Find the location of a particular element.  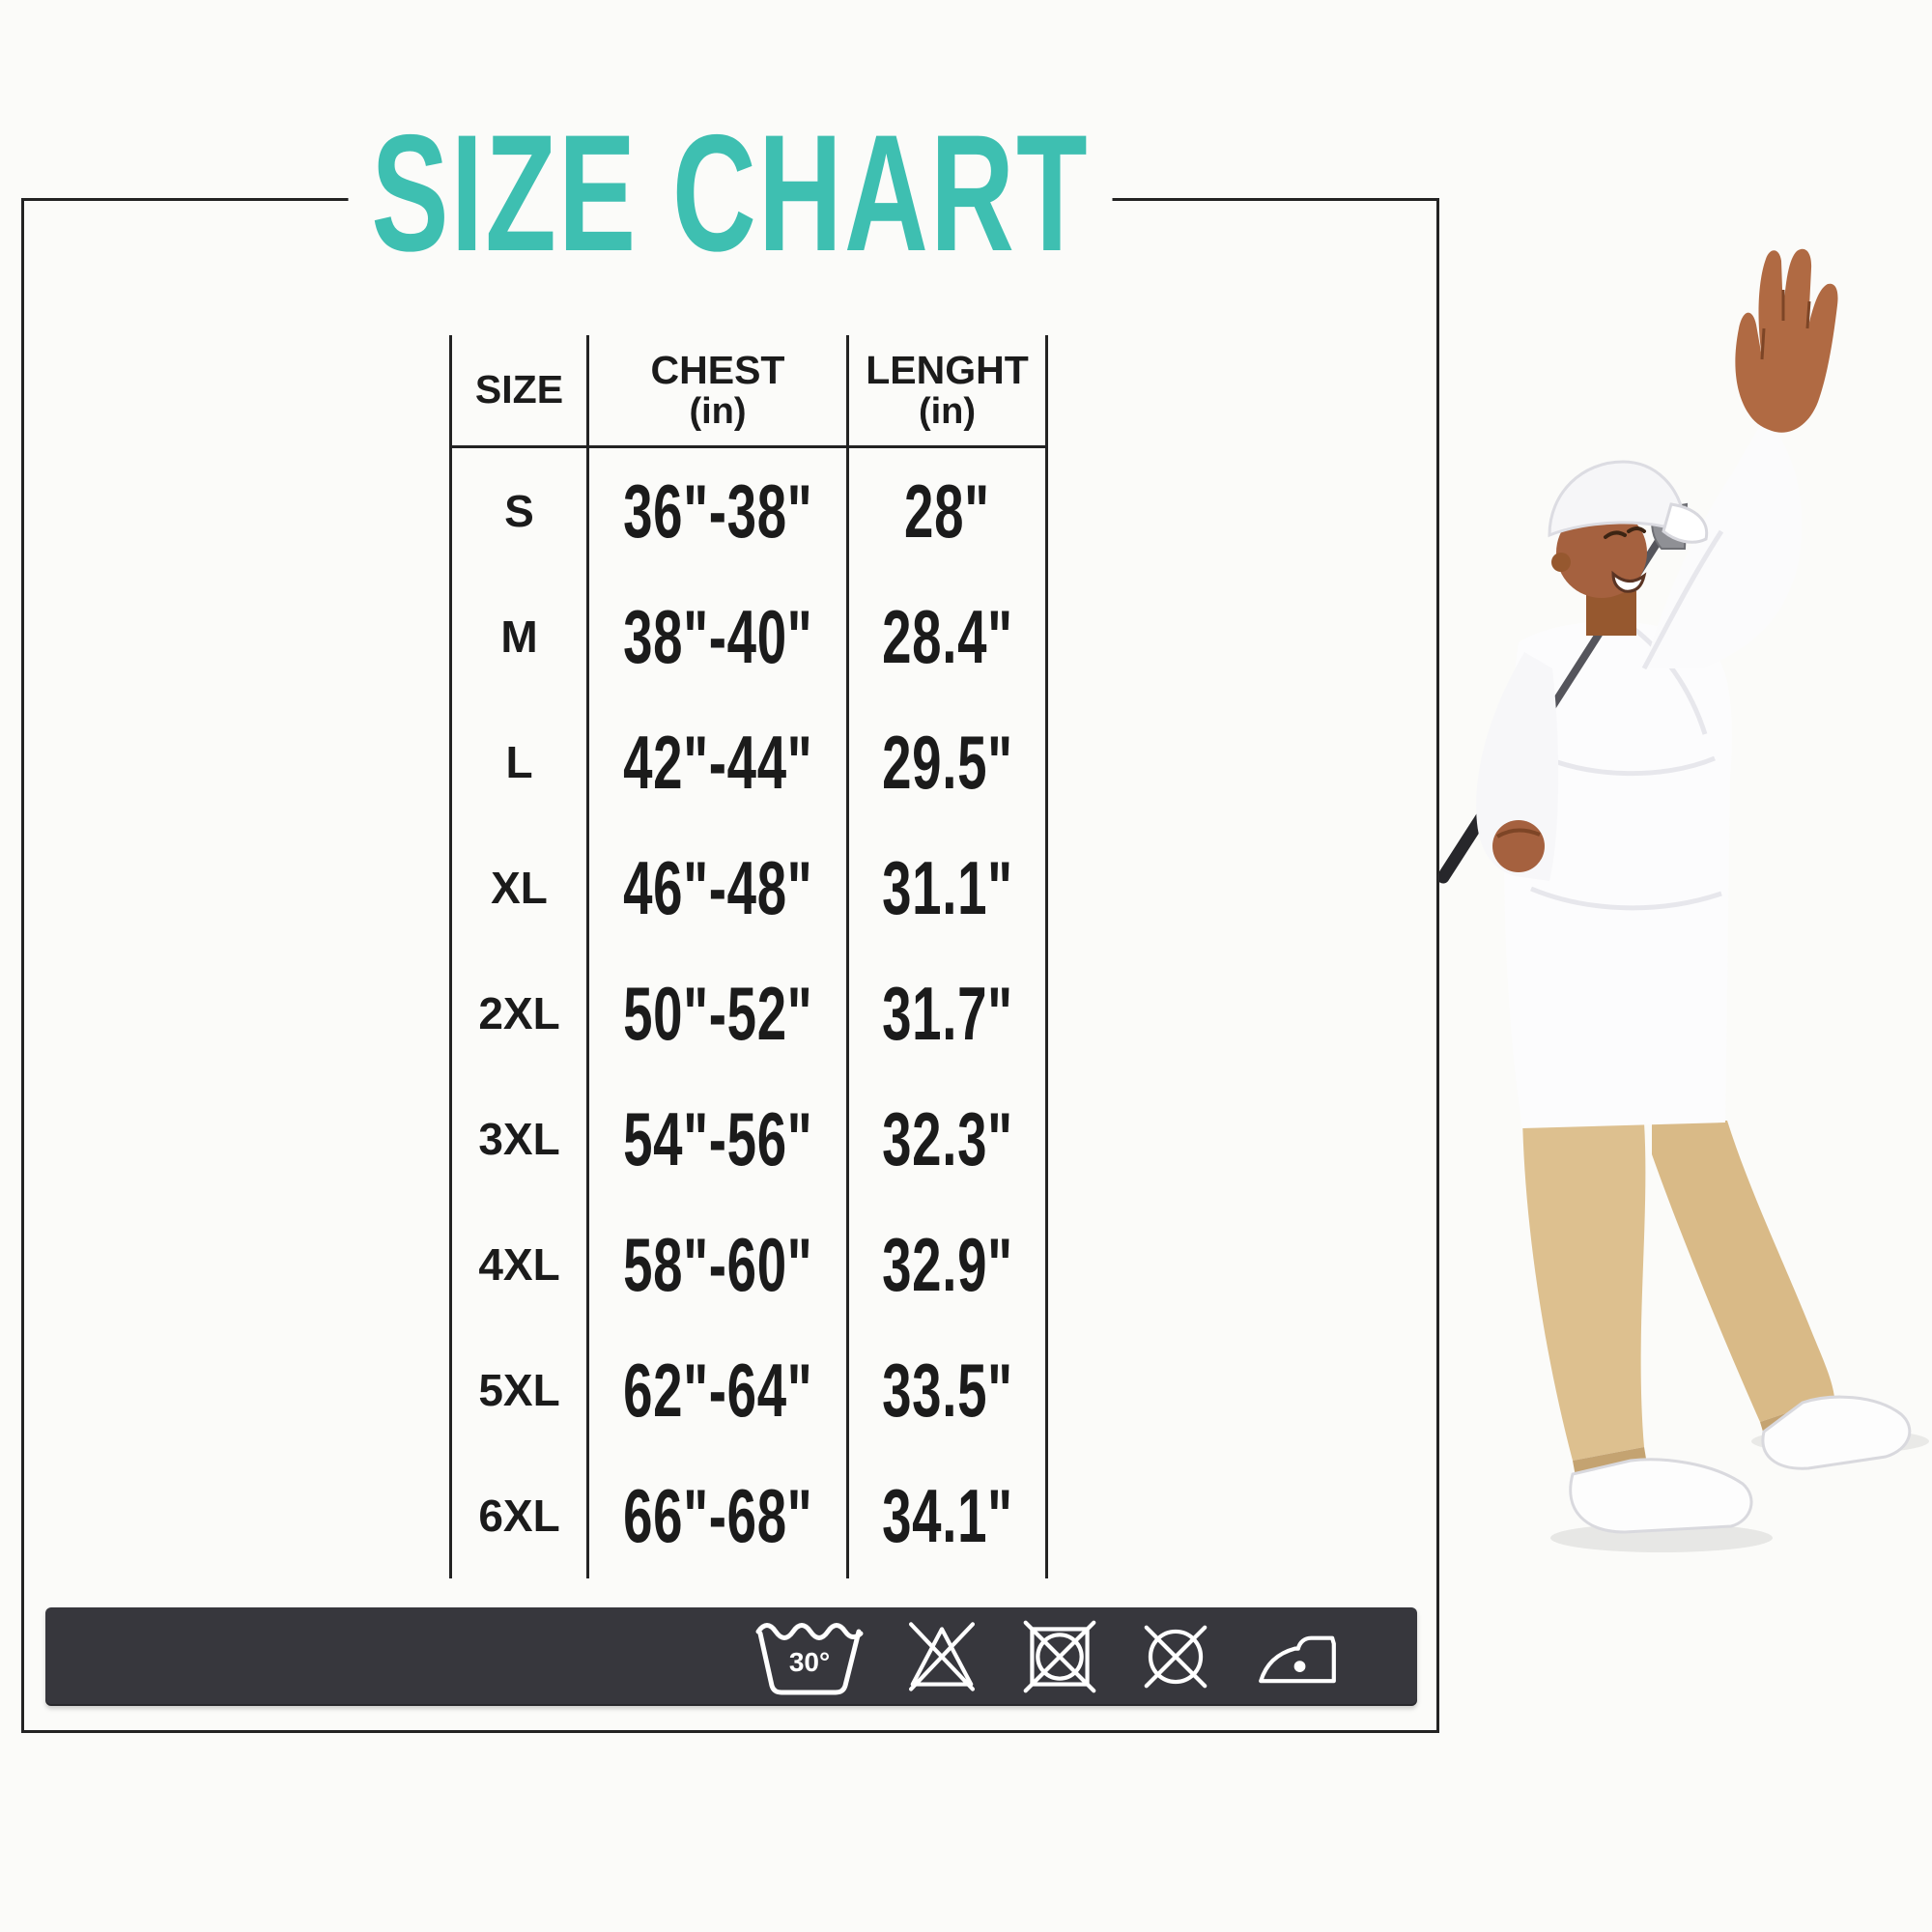

row-chest-cell: 54"-56" is located at coordinates (716, 1139).